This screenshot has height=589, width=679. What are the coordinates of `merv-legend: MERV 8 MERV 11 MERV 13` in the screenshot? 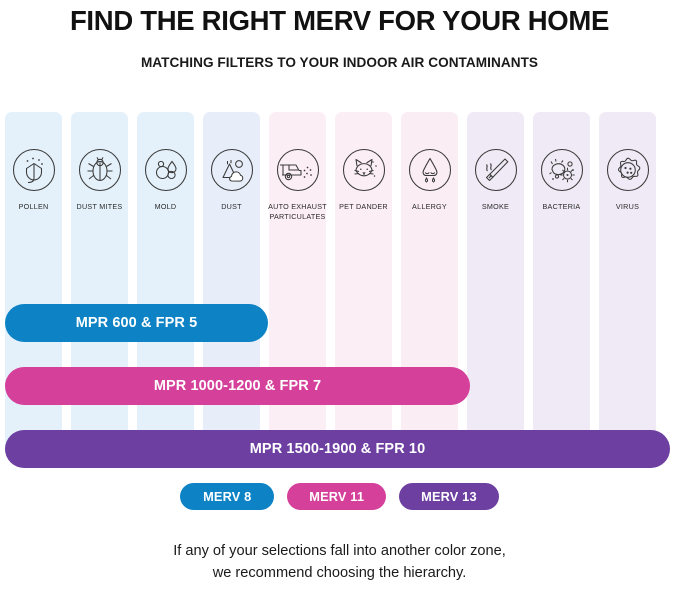 It's located at (339, 496).